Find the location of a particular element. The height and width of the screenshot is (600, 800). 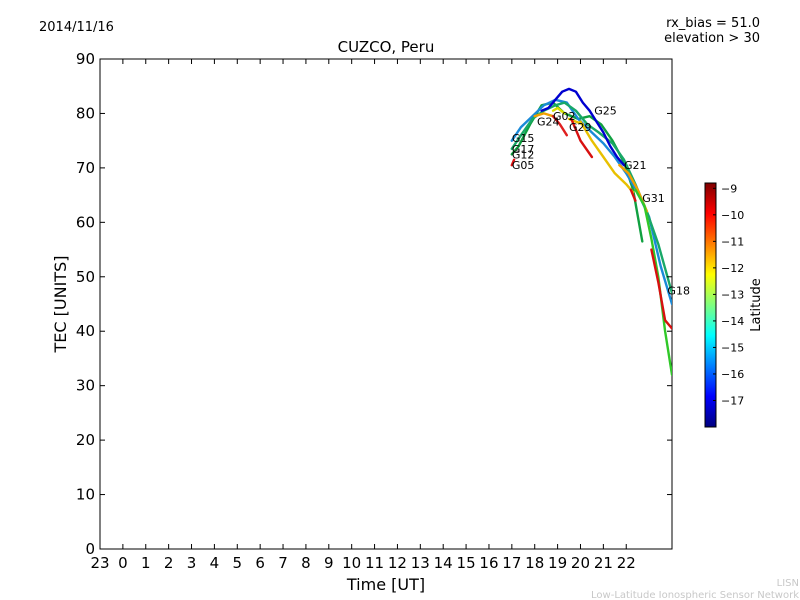

colorbar-tick-label: −11 is located at coordinates (732, 241).